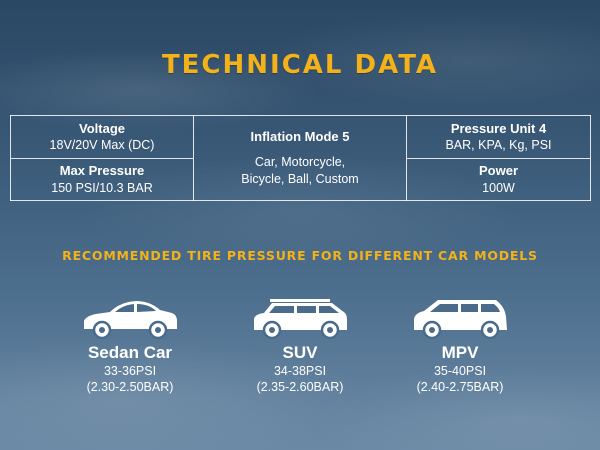  Describe the element at coordinates (102, 145) in the screenshot. I see `voltage-value: 18V/20V Max (DC)` at that location.